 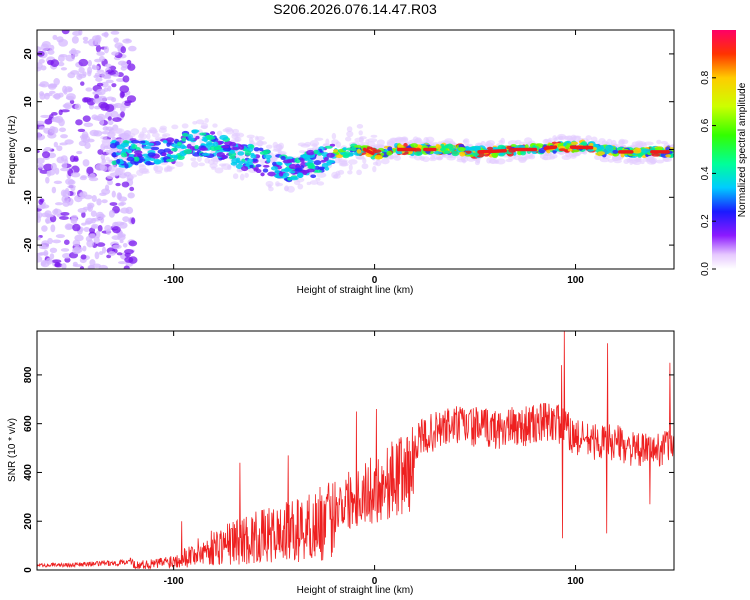 I want to click on spectrogram-x-axis-label: Height of straight line (km), so click(x=355, y=290).